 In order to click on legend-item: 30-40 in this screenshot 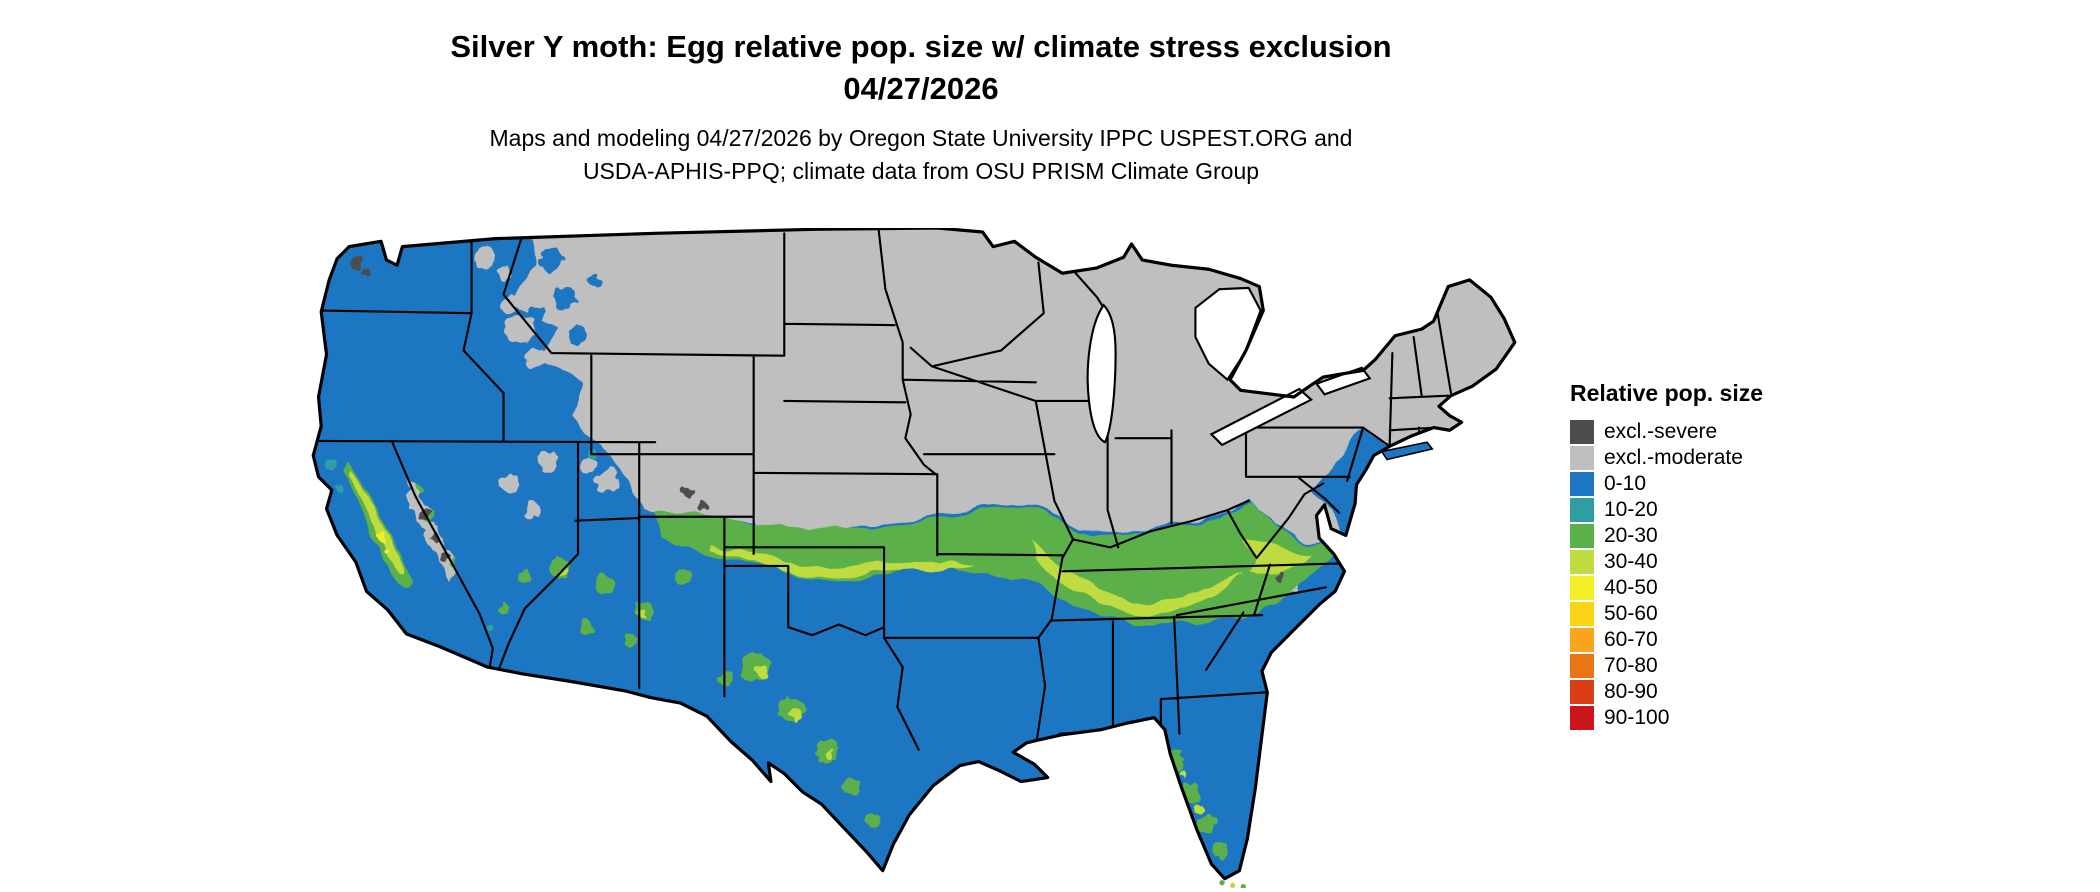, I will do `click(1720, 562)`.